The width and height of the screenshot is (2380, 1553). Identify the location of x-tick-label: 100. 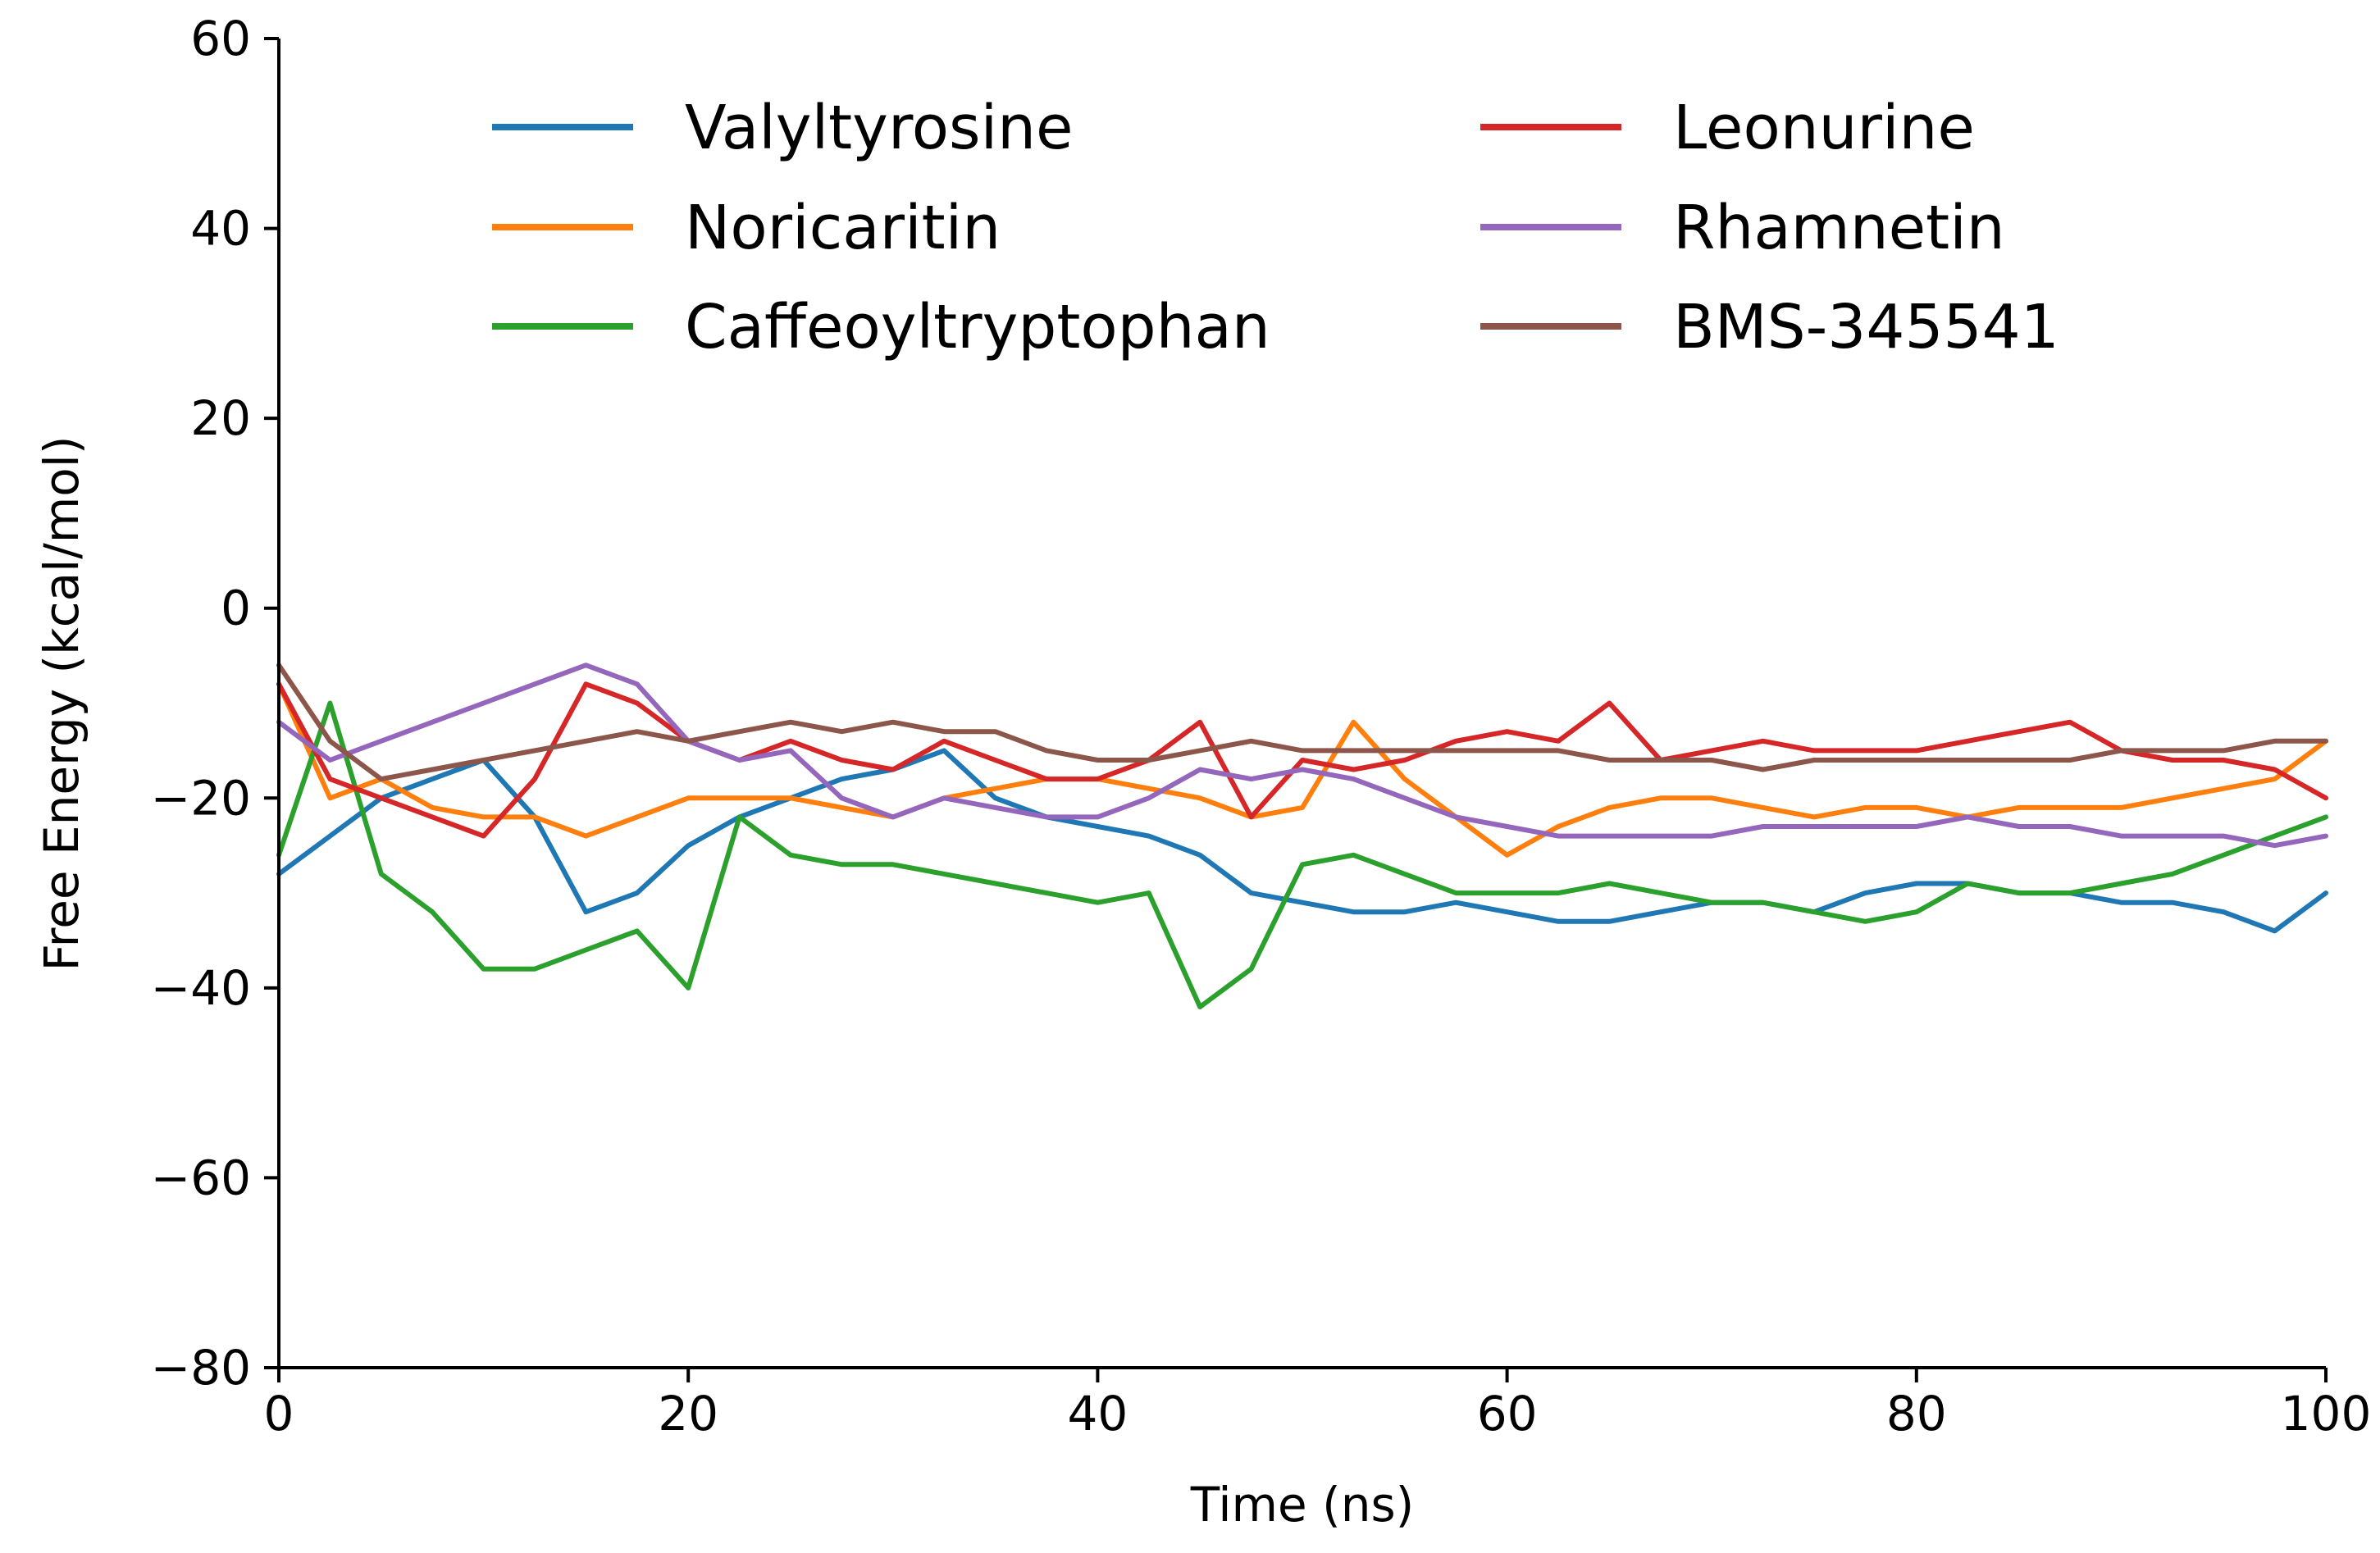
(2326, 1414).